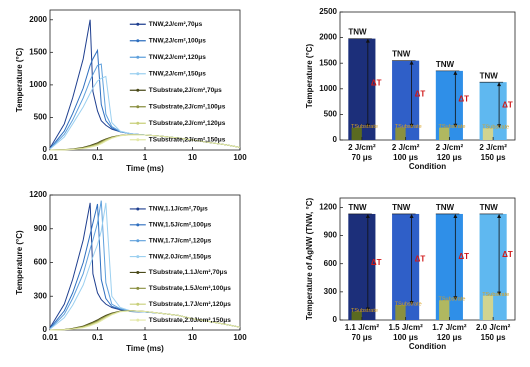  I want to click on x-tick-label: 70 μs, so click(362, 337).